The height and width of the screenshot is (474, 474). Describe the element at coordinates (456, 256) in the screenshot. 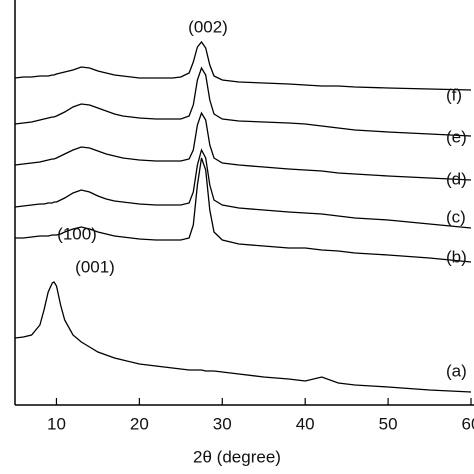

I see `series-label: (b)` at that location.